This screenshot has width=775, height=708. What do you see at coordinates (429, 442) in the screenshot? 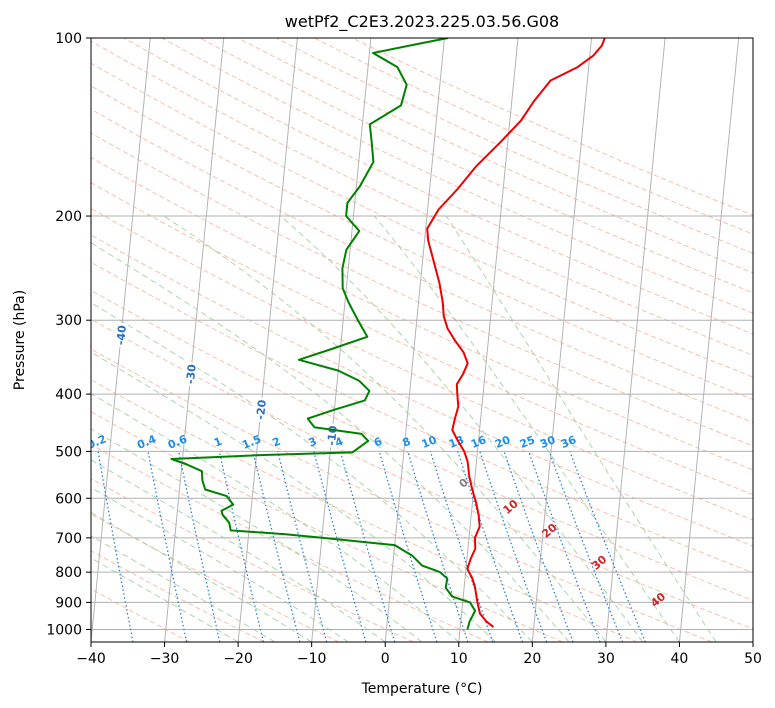
I see `mixing-ratio-label: 10` at bounding box center [429, 442].